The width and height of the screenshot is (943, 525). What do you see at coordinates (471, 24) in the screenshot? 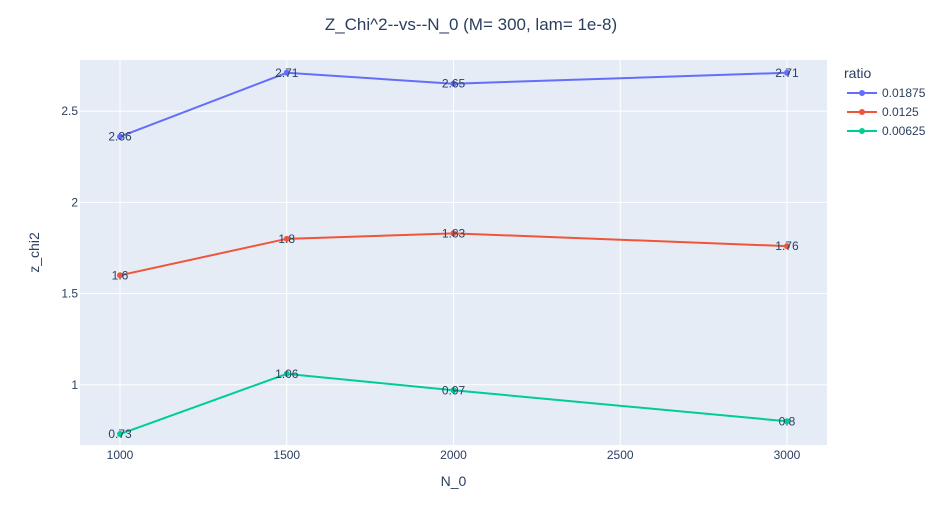
I see `chart-title: Z_Chi^2--vs--N_0 (M= 300, lam= 1e-8)` at bounding box center [471, 24].